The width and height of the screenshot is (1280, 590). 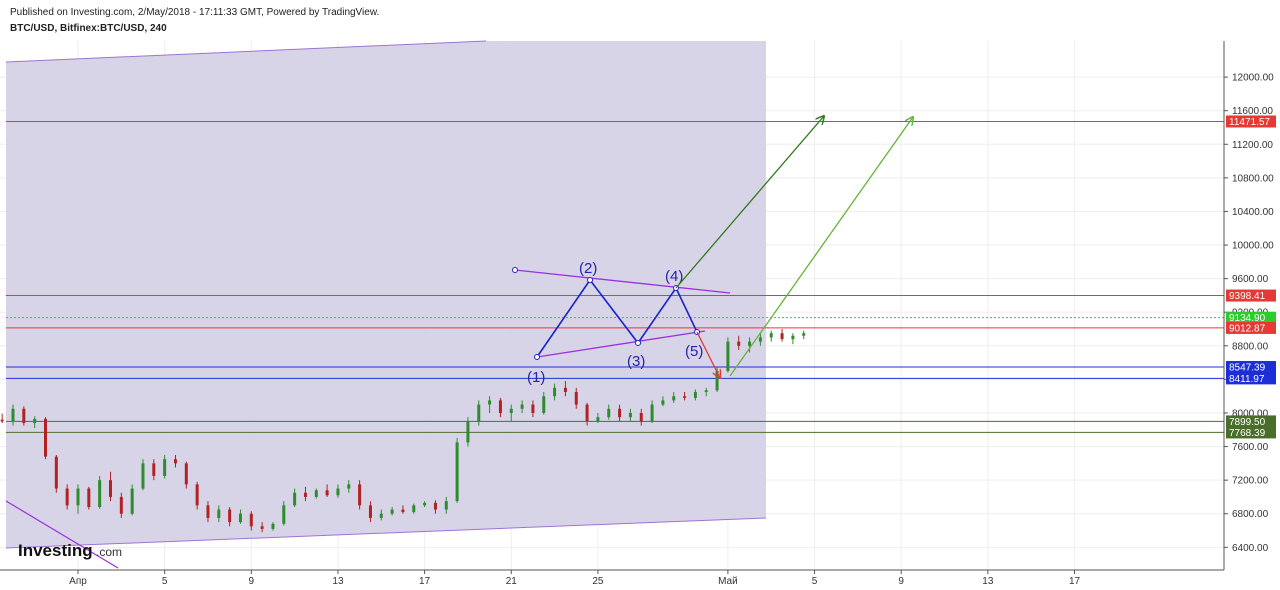 What do you see at coordinates (1250, 346) in the screenshot?
I see `y-tick-label: 8800.00` at bounding box center [1250, 346].